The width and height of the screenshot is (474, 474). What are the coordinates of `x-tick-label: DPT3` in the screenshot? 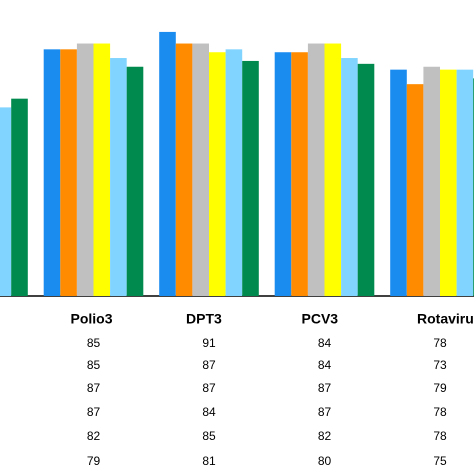 It's located at (204, 319).